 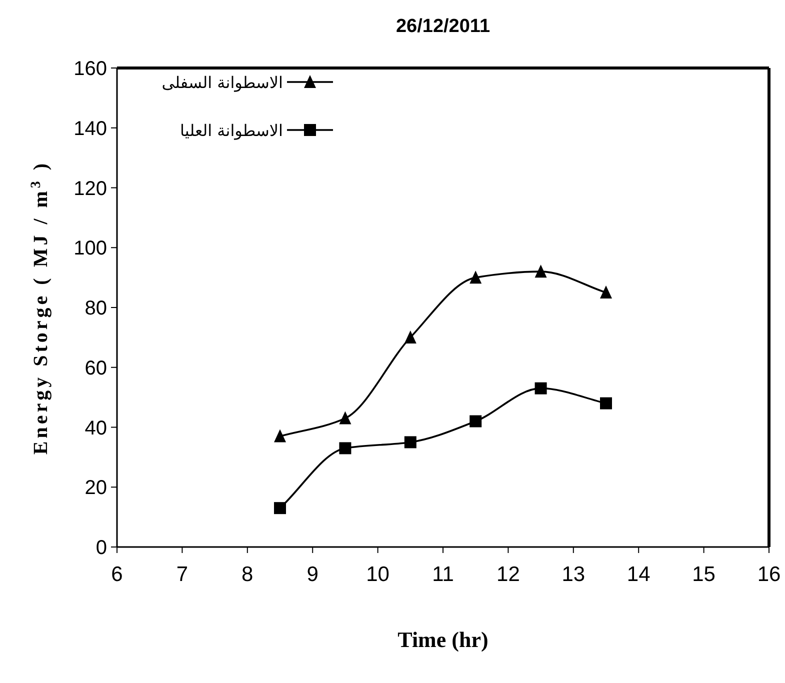 I want to click on x-tick-label: 15, so click(x=704, y=574).